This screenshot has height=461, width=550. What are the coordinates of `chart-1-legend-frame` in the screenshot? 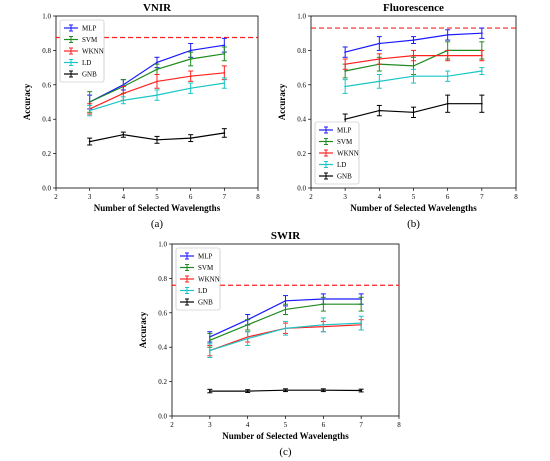 It's located at (82, 51).